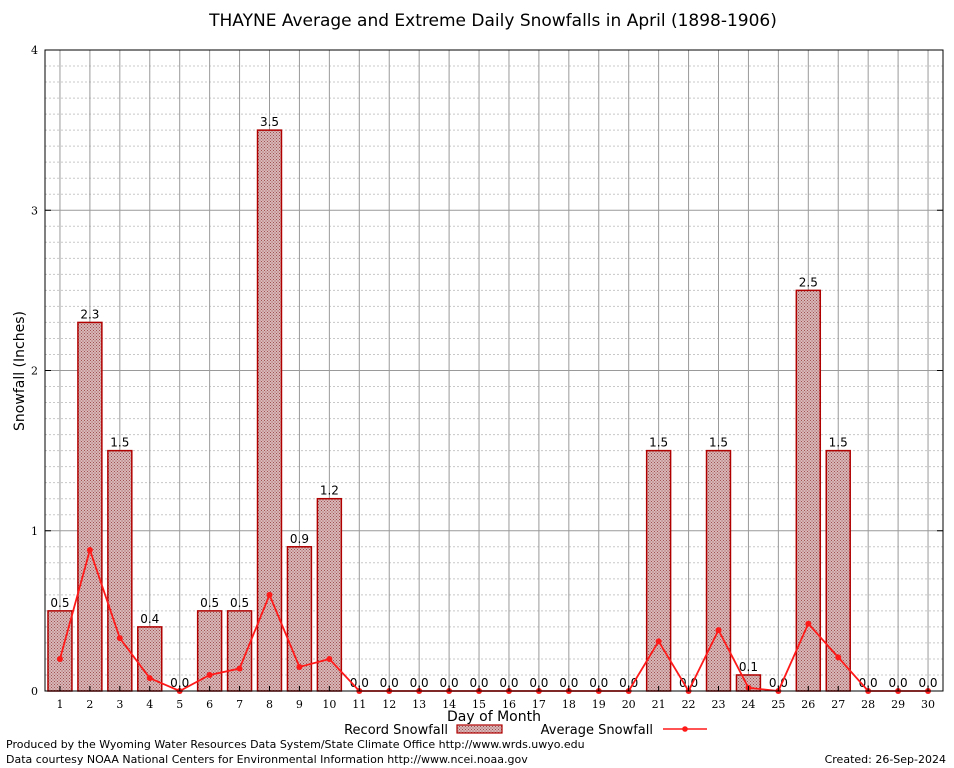 This screenshot has width=954, height=768. Describe the element at coordinates (419, 704) in the screenshot. I see `x-tick-label-13: 13` at that location.